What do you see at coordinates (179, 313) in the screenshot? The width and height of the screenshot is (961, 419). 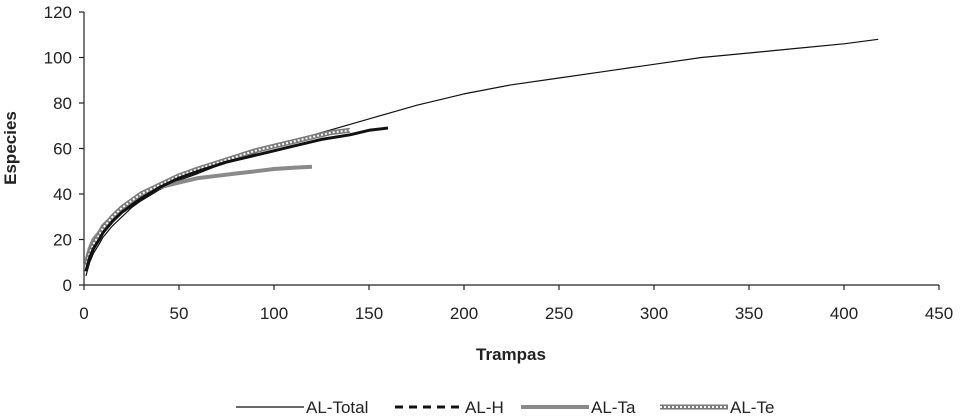 I see `x-tick-label: 50` at bounding box center [179, 313].